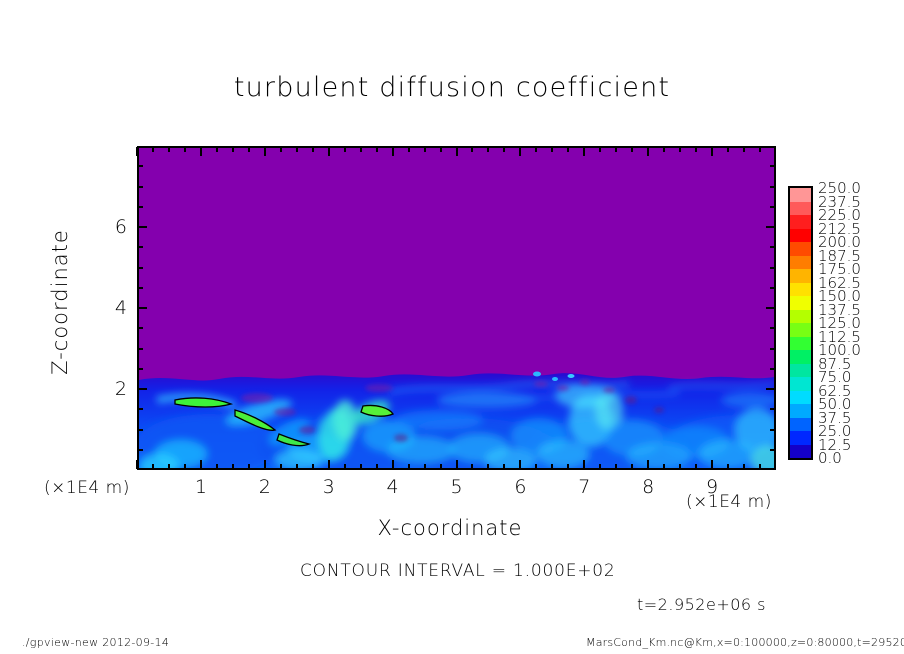 Image resolution: width=904 pixels, height=654 pixels. What do you see at coordinates (120, 389) in the screenshot?
I see `y-tick-label: 2` at bounding box center [120, 389].